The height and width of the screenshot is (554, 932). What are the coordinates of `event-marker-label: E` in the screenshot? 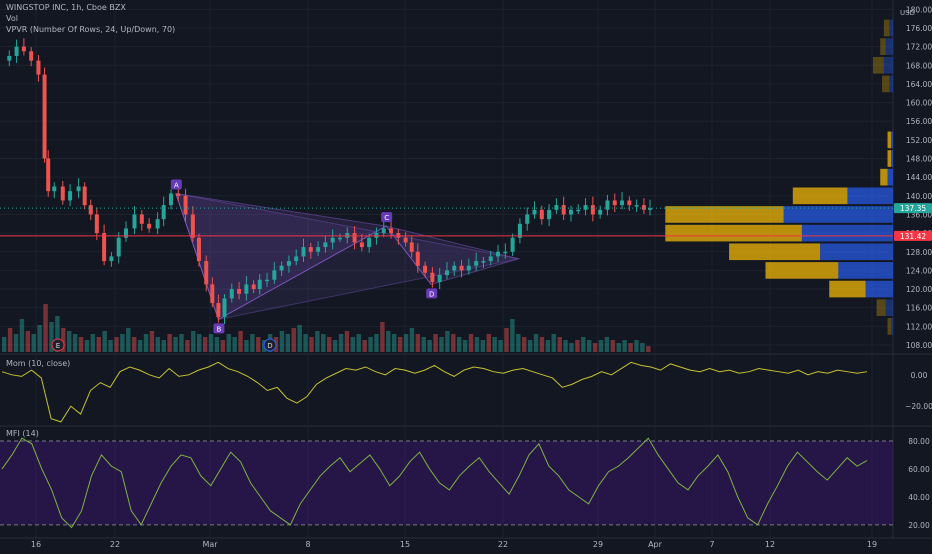 It's located at (58, 346).